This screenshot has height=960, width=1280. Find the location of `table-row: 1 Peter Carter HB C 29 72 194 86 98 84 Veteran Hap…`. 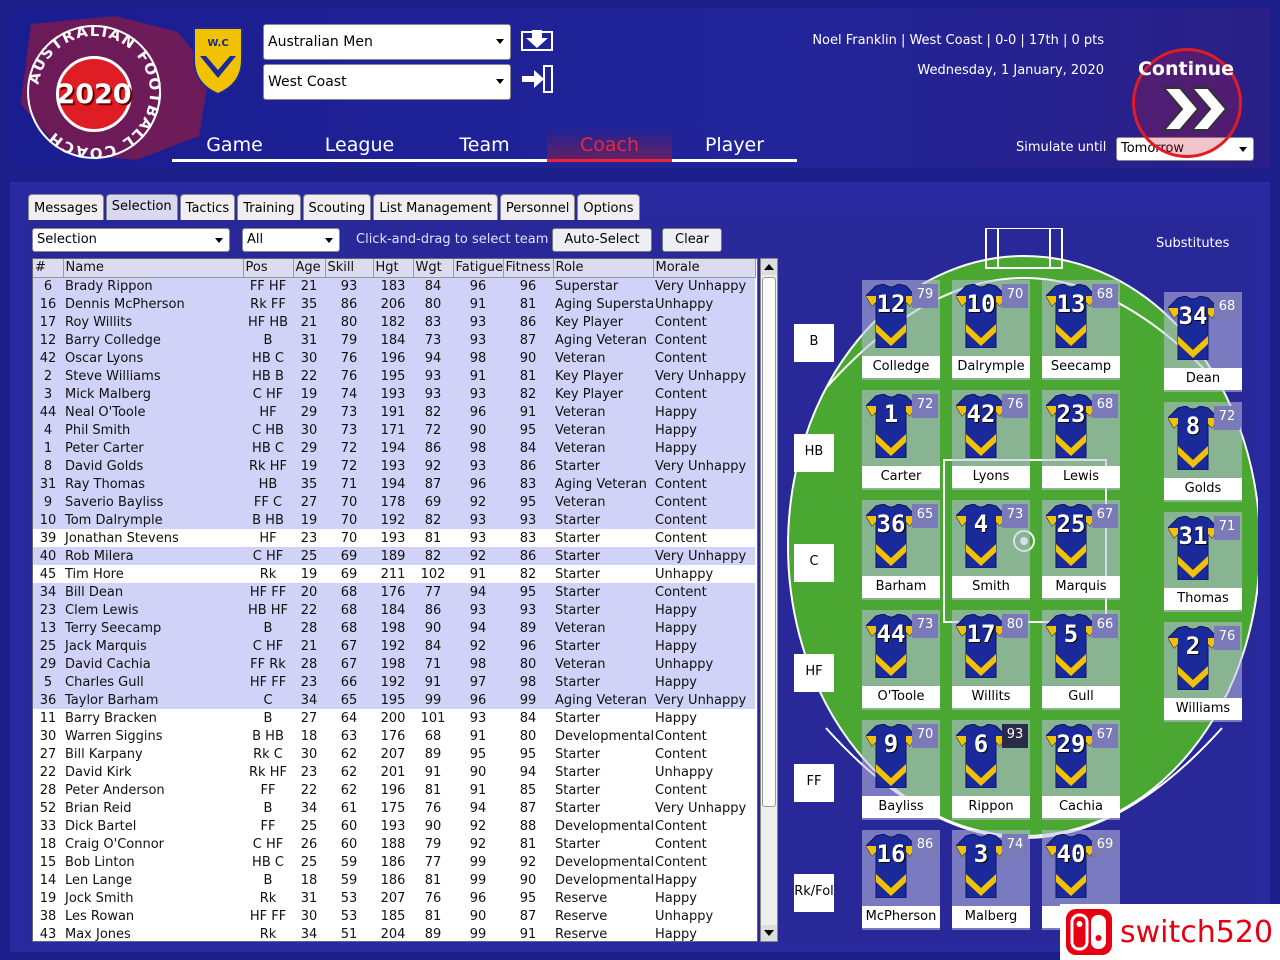

table-row: 1 Peter Carter HB C 29 72 194 86 98 84 Veteran Hap… is located at coordinates (394, 448).